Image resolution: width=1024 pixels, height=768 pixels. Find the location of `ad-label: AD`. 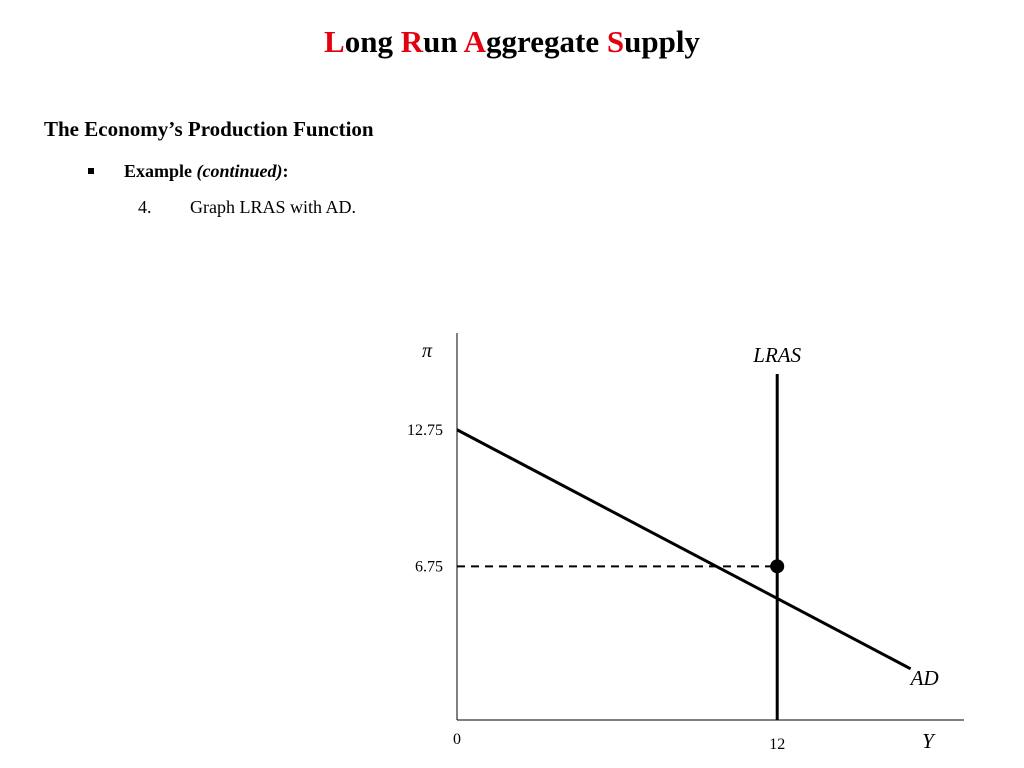

ad-label: AD is located at coordinates (924, 678).